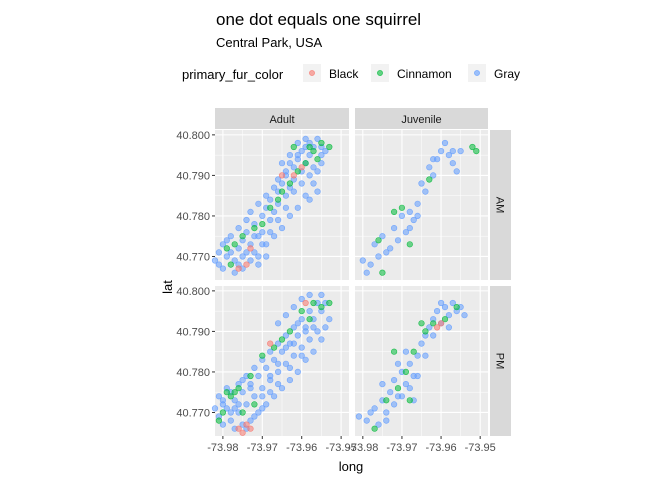  I want to click on facet-strip-juvenile, so click(421, 118).